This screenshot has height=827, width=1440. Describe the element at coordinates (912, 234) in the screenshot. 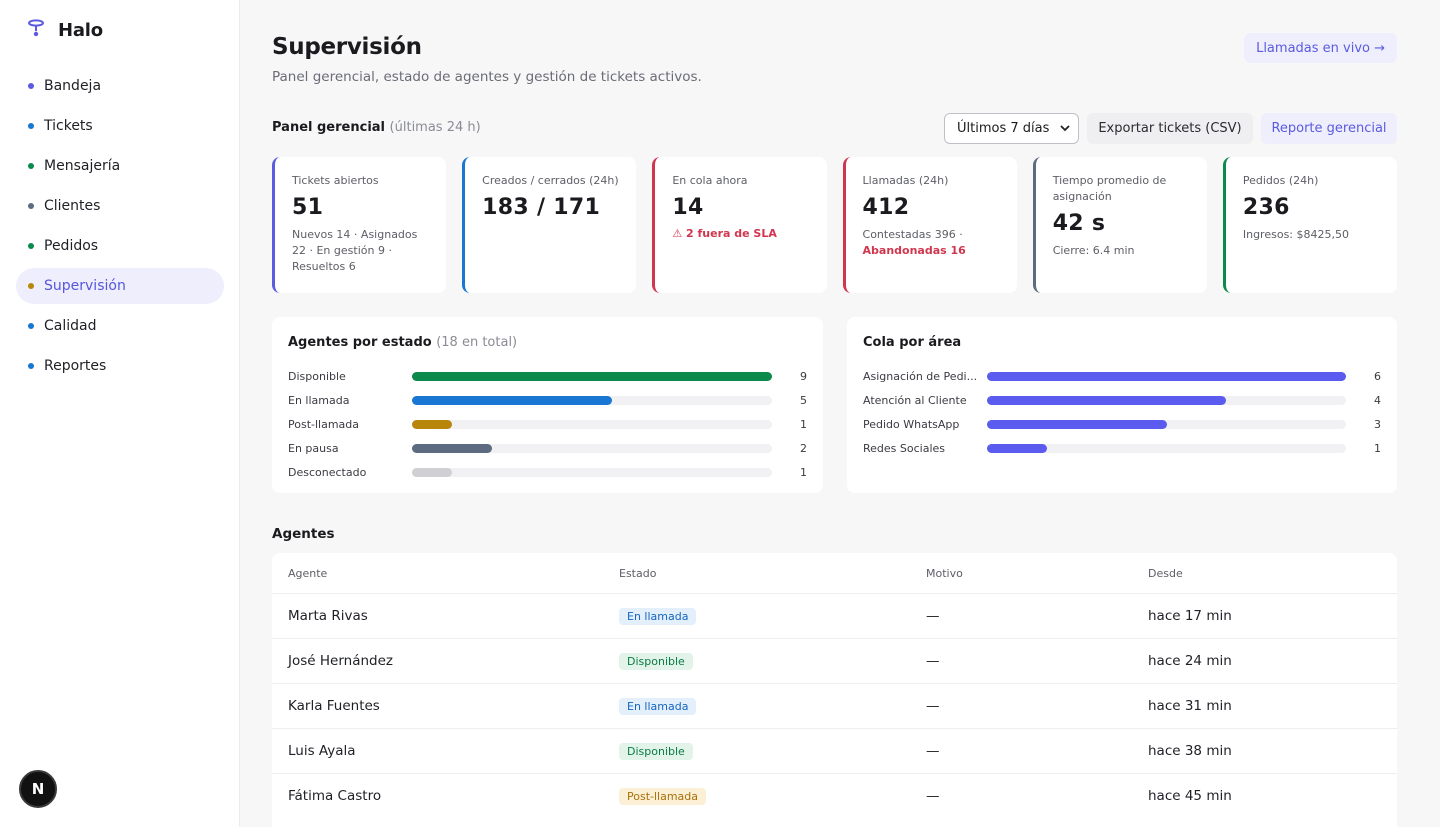

I see `kpi-sub-text: Contestadas 396 ·` at that location.